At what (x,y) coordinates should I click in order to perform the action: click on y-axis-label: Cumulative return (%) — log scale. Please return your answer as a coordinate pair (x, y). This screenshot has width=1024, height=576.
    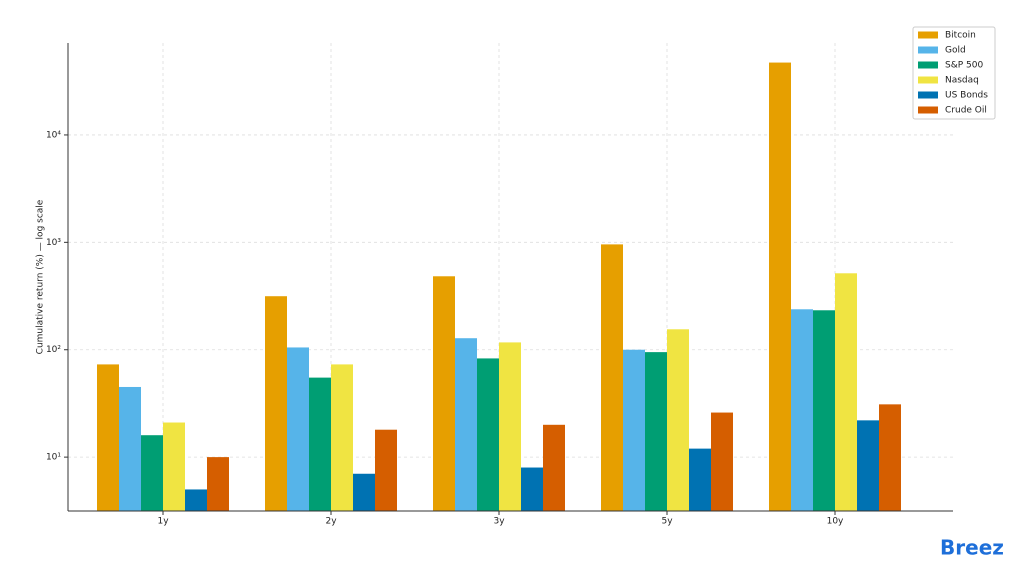
    Looking at the image, I should click on (41, 276).